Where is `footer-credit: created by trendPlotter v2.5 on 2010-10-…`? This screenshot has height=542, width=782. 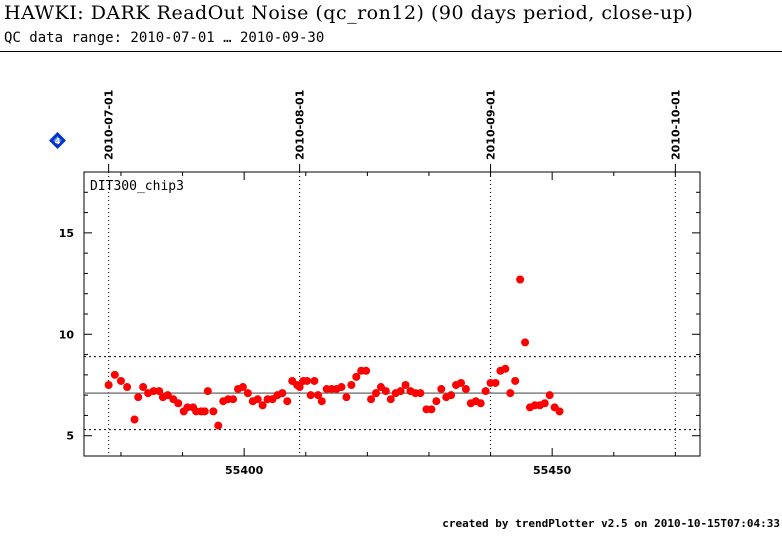 footer-credit: created by trendPlotter v2.5 on 2010-10-… is located at coordinates (611, 523).